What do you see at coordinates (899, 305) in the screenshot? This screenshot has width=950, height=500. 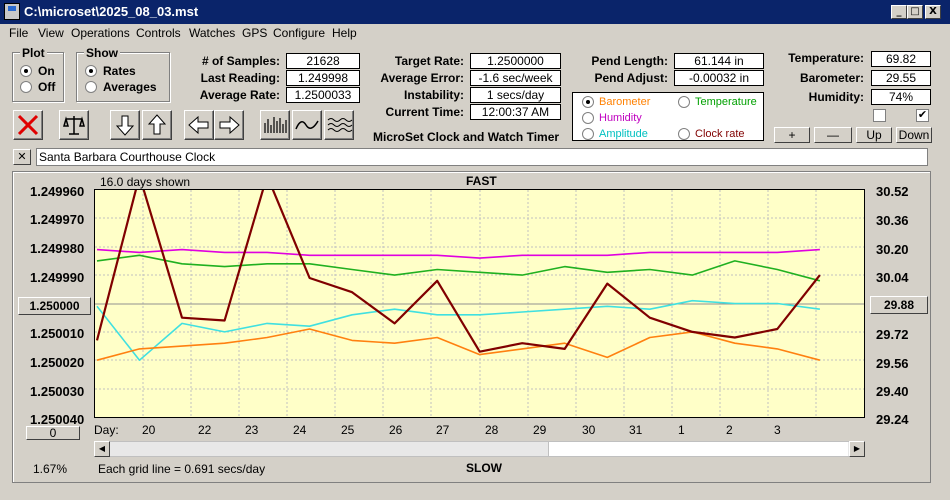 I see `center-baro-button: 29.88` at bounding box center [899, 305].